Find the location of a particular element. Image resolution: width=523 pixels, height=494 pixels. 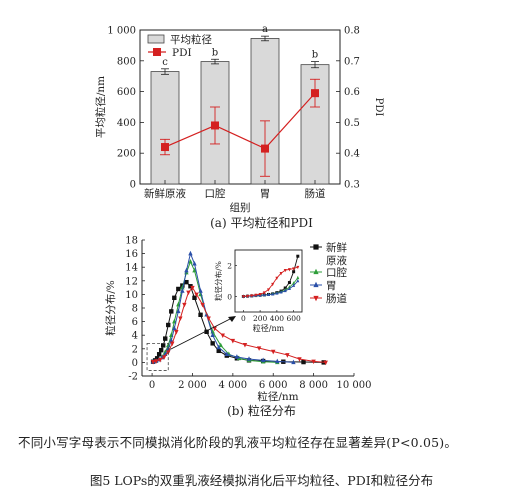

zoom-arrow is located at coordinates (201, 333).